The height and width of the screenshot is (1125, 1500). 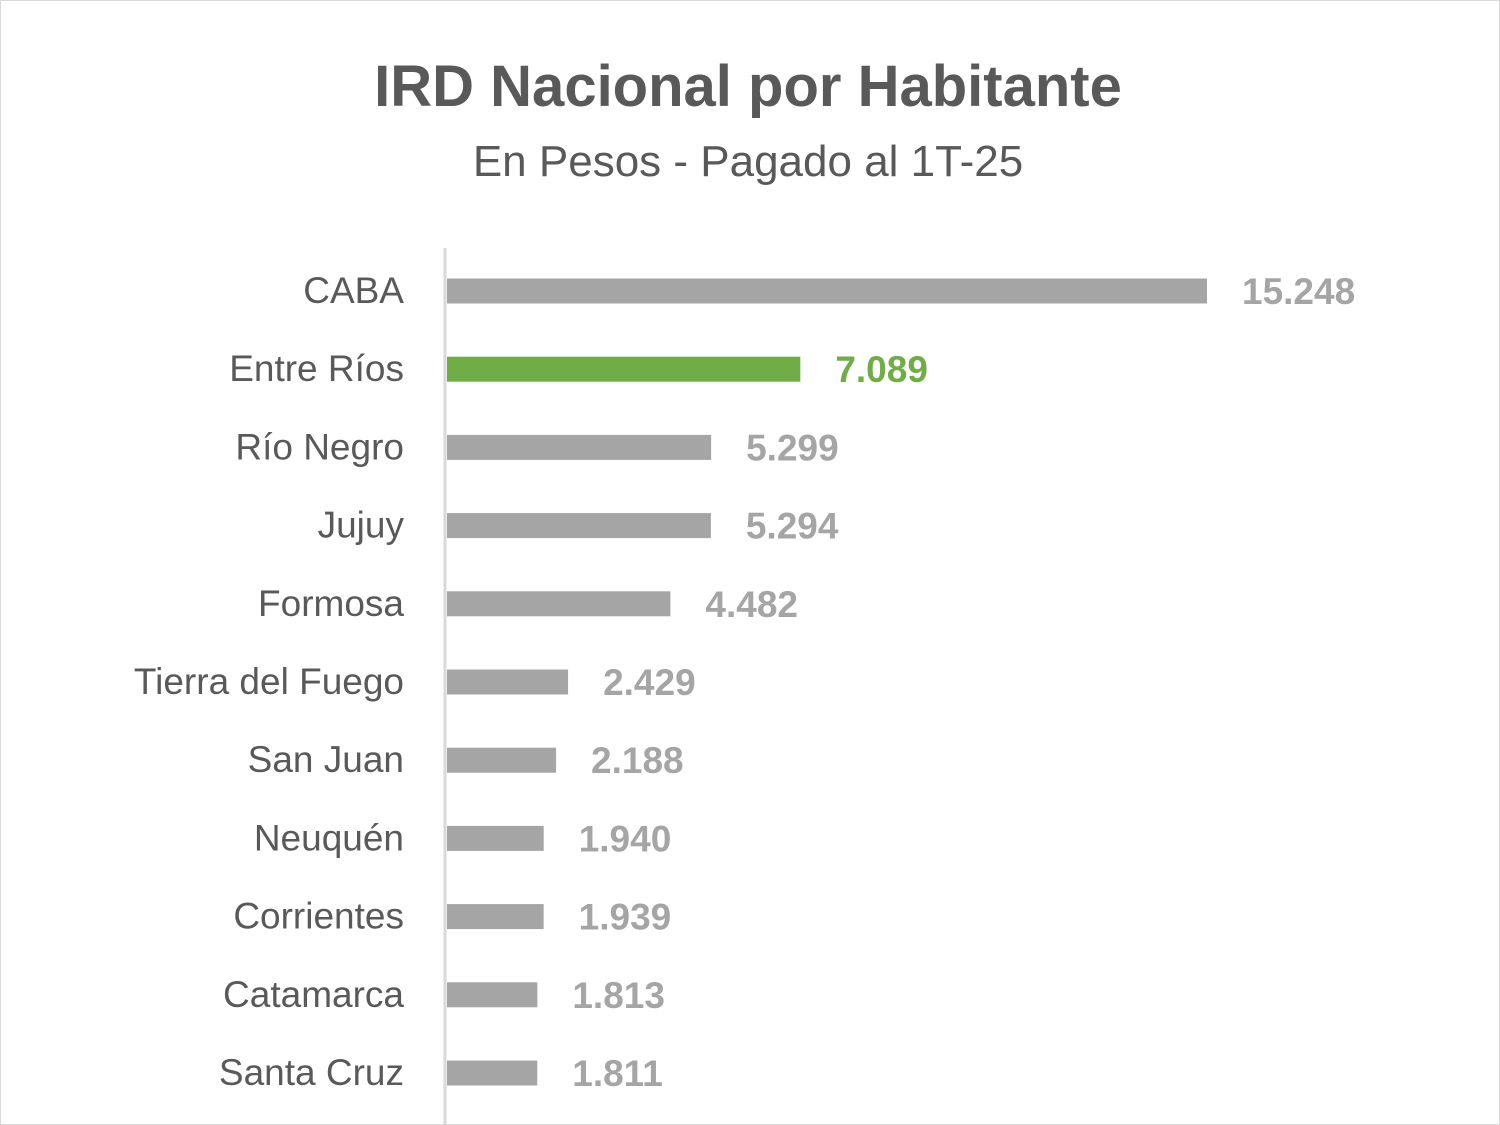 What do you see at coordinates (625, 917) in the screenshot?
I see `data-label: 1.939` at bounding box center [625, 917].